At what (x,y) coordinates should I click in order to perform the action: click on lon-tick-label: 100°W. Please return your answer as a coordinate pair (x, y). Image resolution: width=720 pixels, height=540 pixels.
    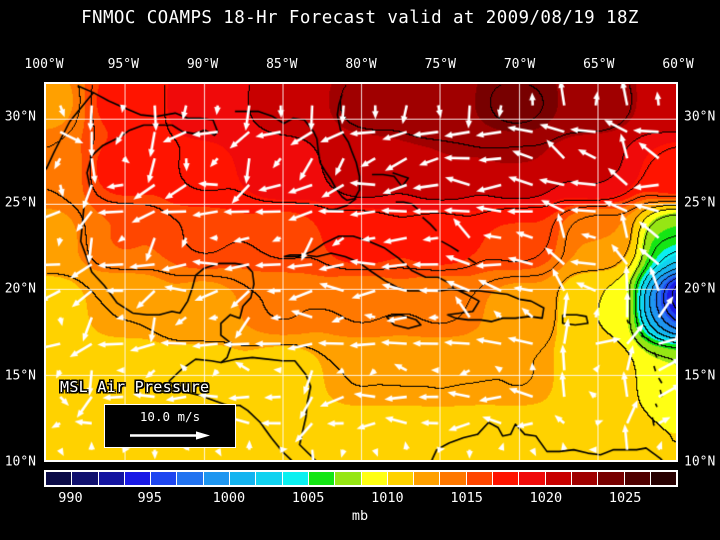
    Looking at the image, I should click on (44, 64).